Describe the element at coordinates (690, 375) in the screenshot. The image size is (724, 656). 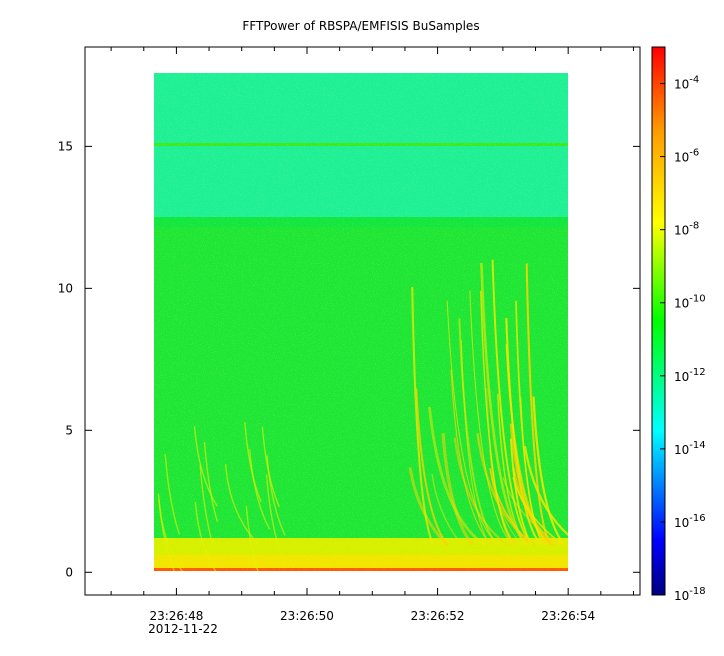
I see `colorbar-tick-label: 10⁻¹²` at that location.